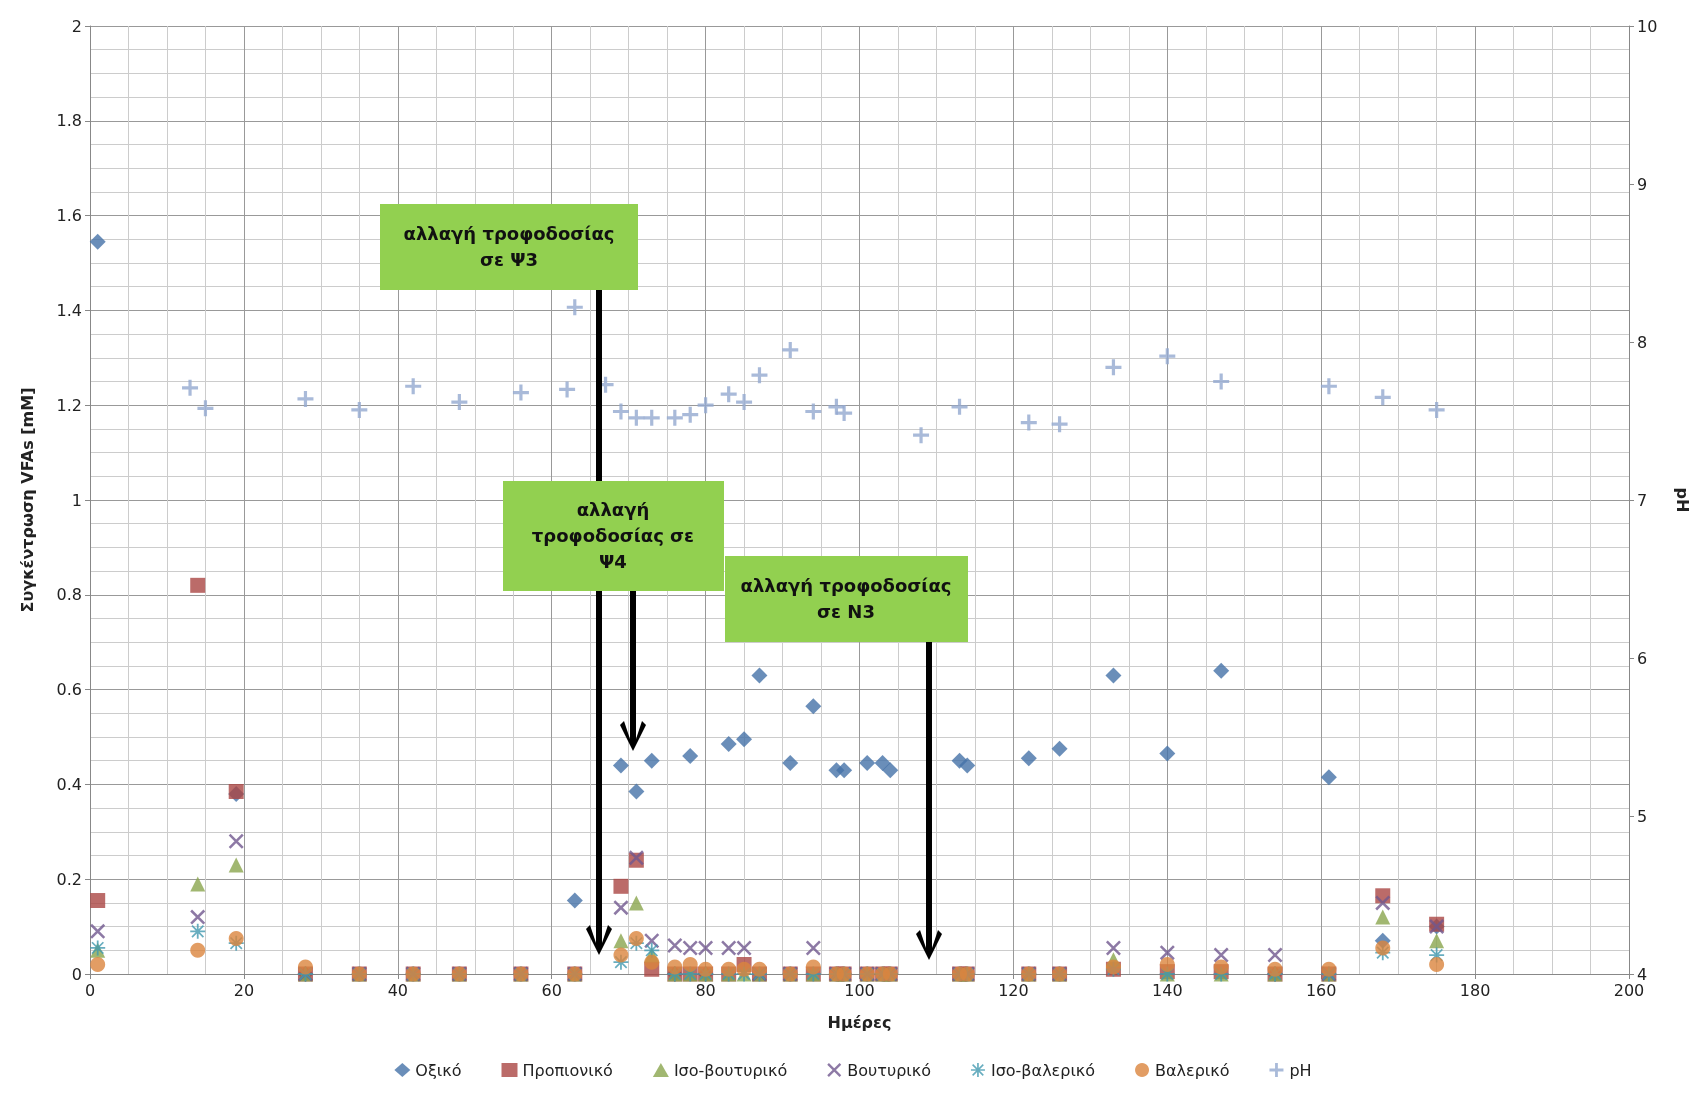 This screenshot has width=1706, height=1099. I want to click on callout-box: αλλαγή τροφοδοσίας σε Ψ4, so click(613, 536).